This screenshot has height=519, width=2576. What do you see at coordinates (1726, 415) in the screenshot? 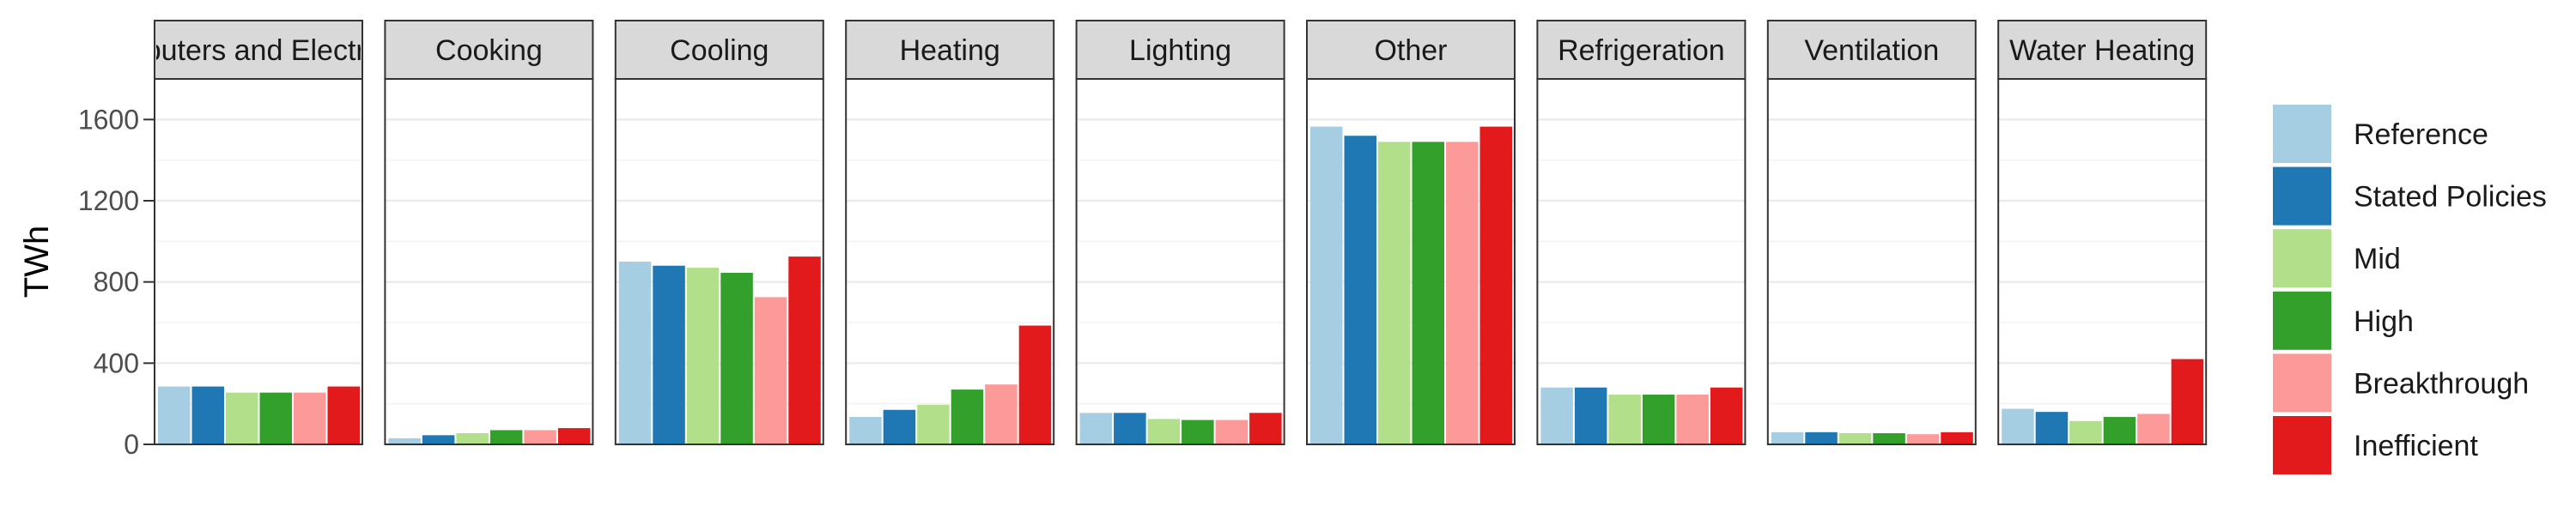
I see `bar-refrigeration-inefficient` at bounding box center [1726, 415].